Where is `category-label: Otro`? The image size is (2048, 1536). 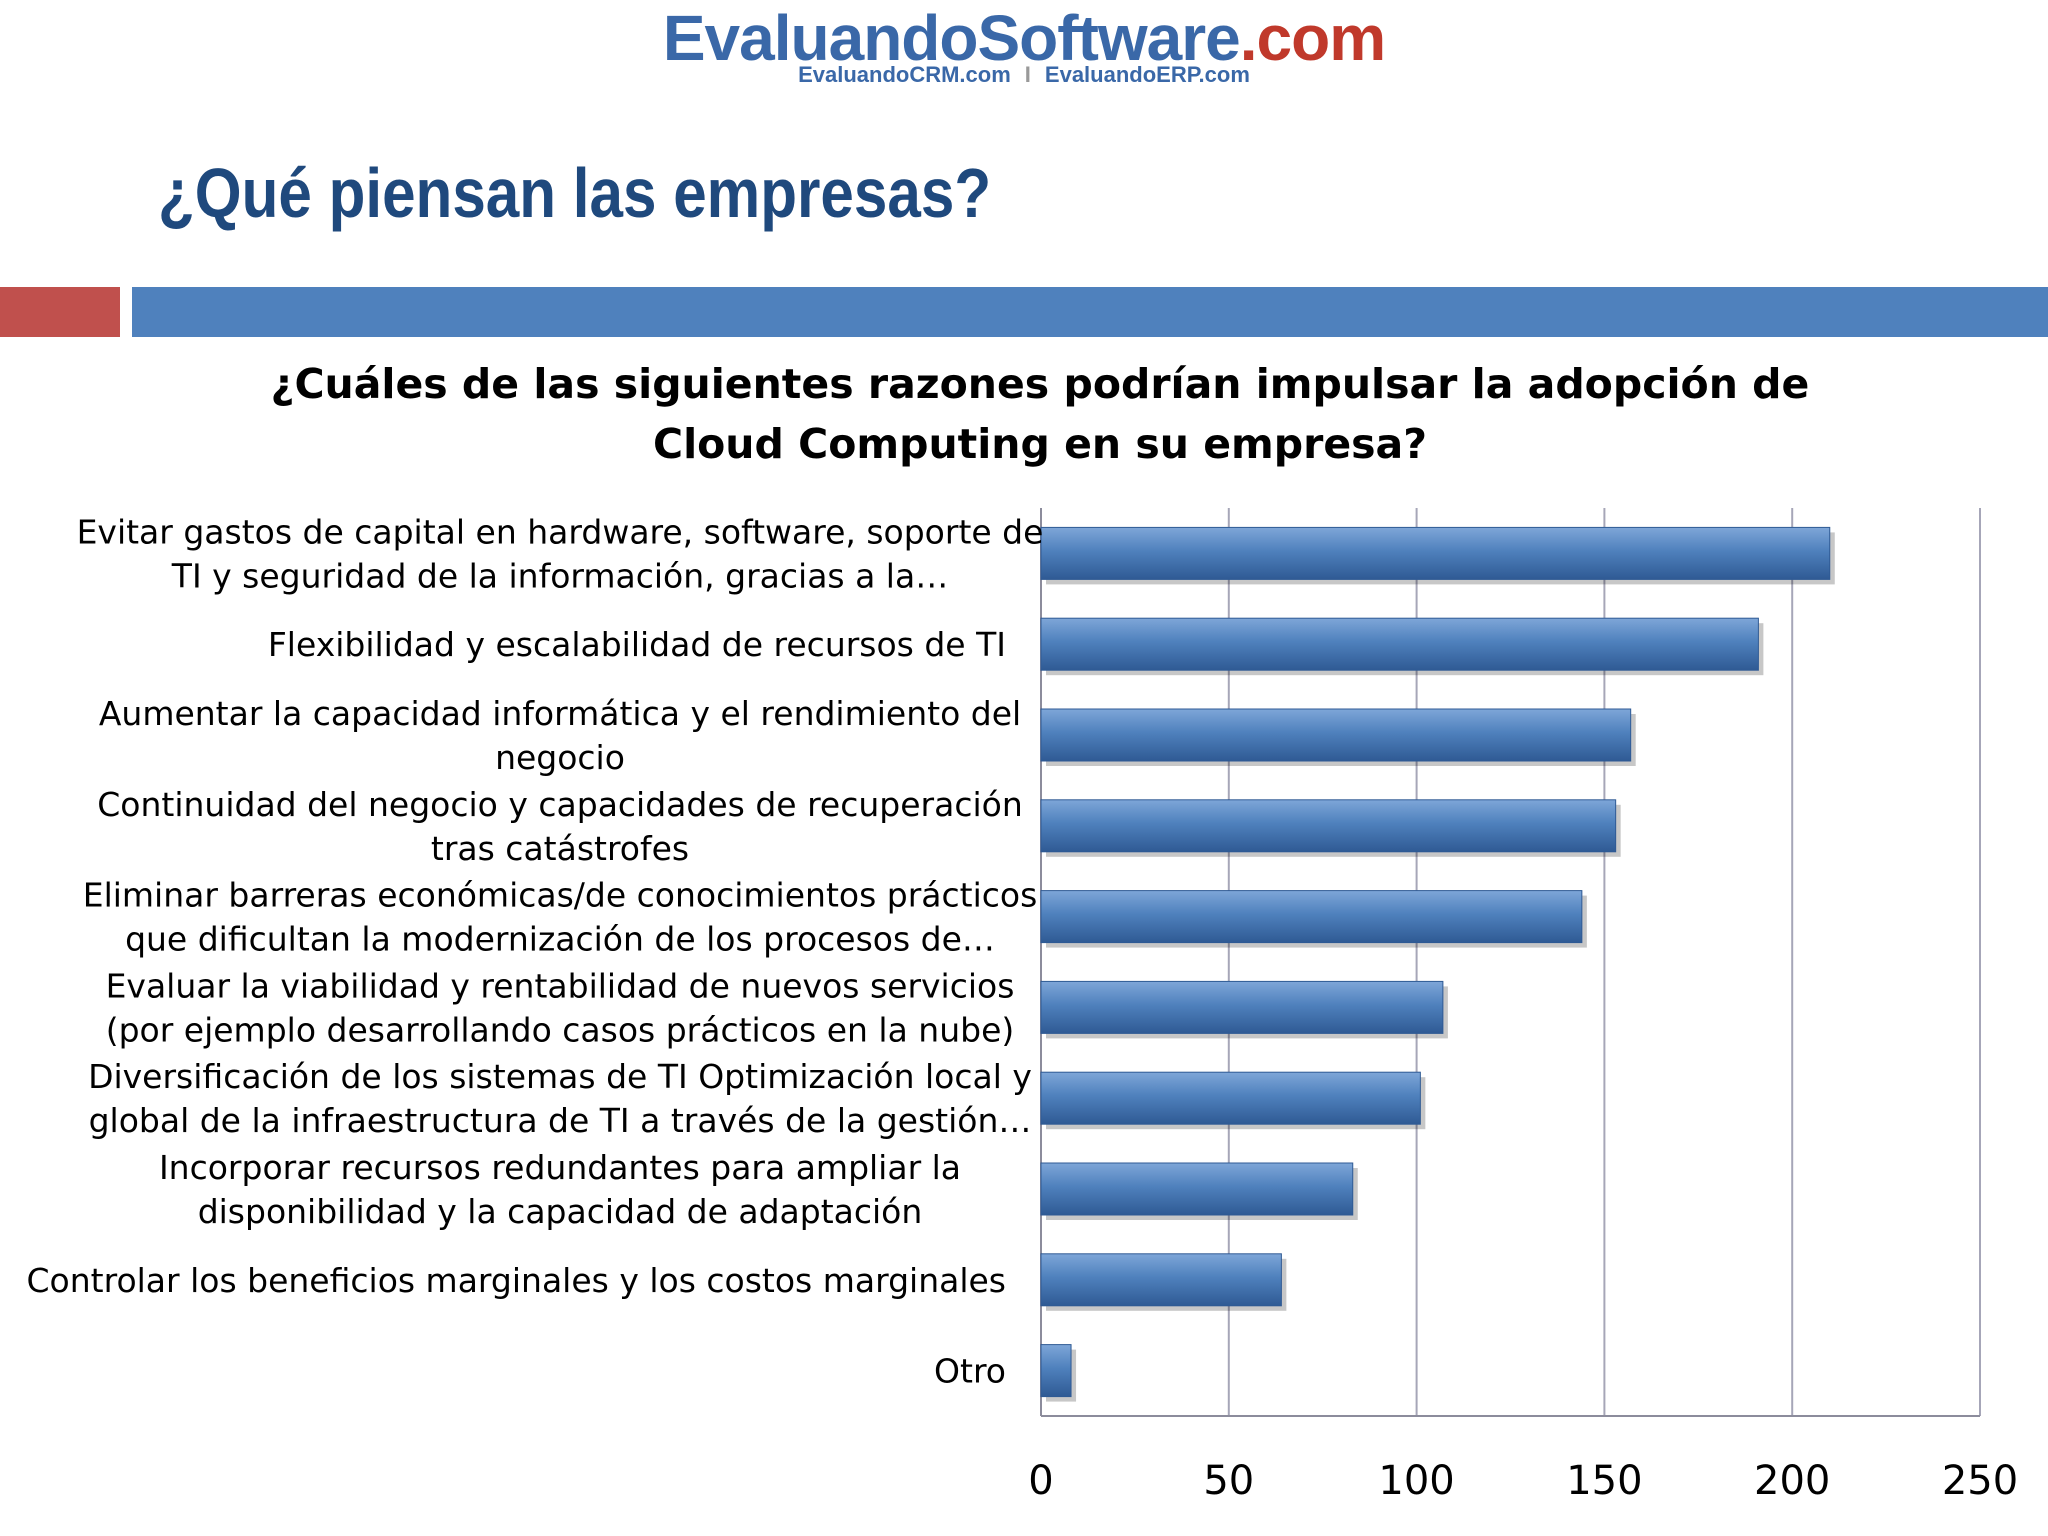
category-label: Otro is located at coordinates (970, 1371).